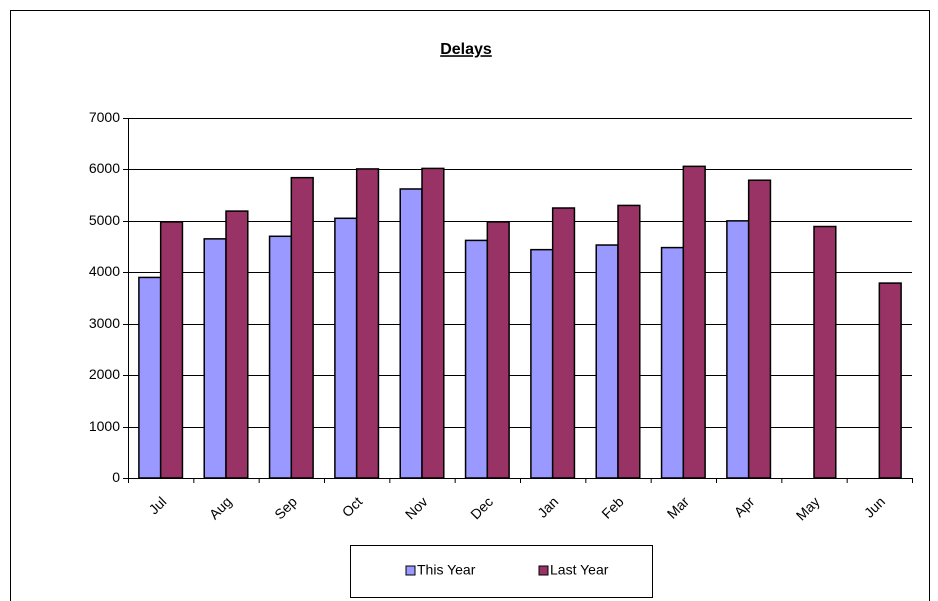  Describe the element at coordinates (104, 220) in the screenshot. I see `y-tick-label: 5000` at that location.